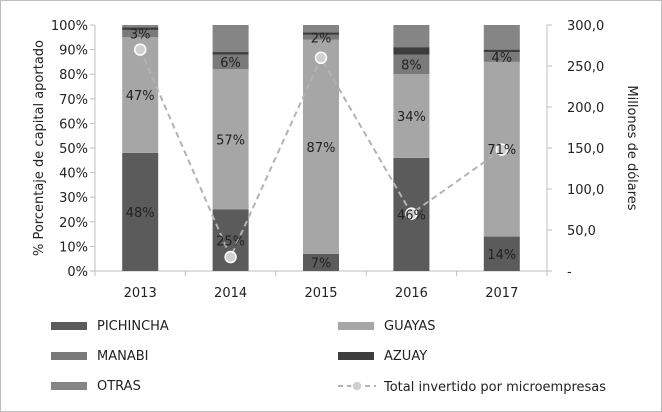  I want to click on data-label: 4%, so click(501, 58).